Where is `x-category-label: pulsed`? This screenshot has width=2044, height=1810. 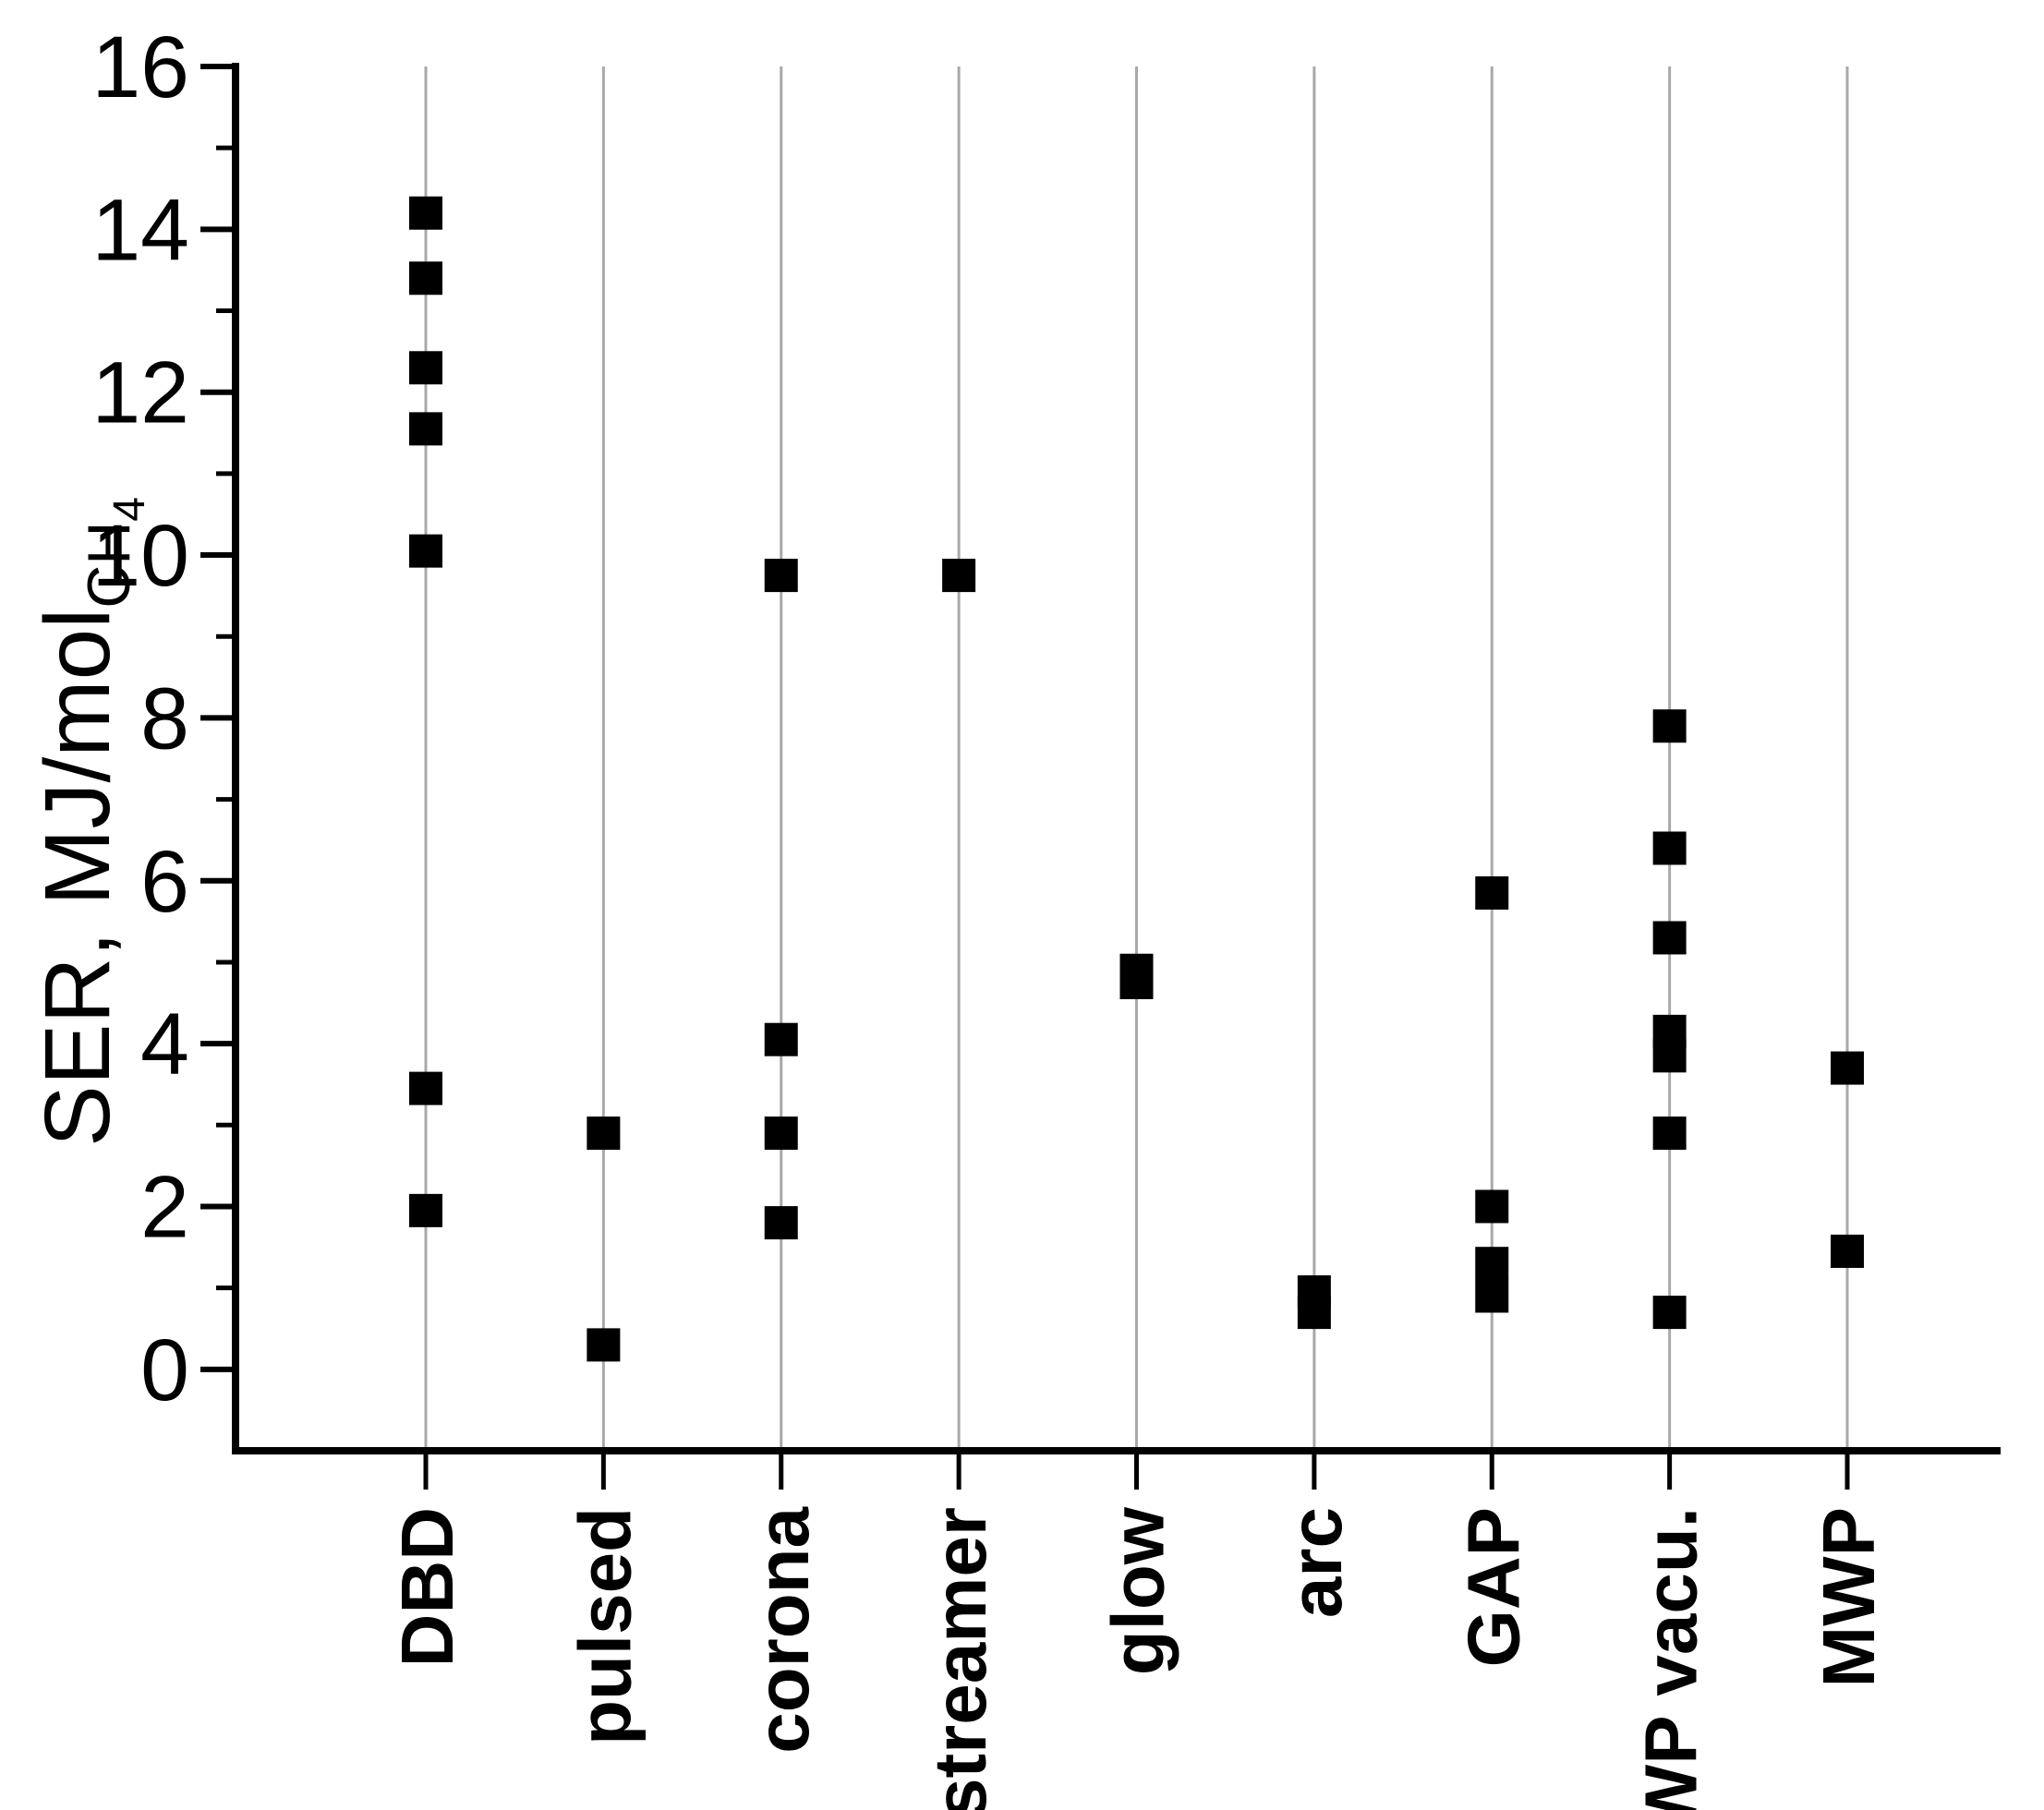 x-category-label: pulsed is located at coordinates (605, 1626).